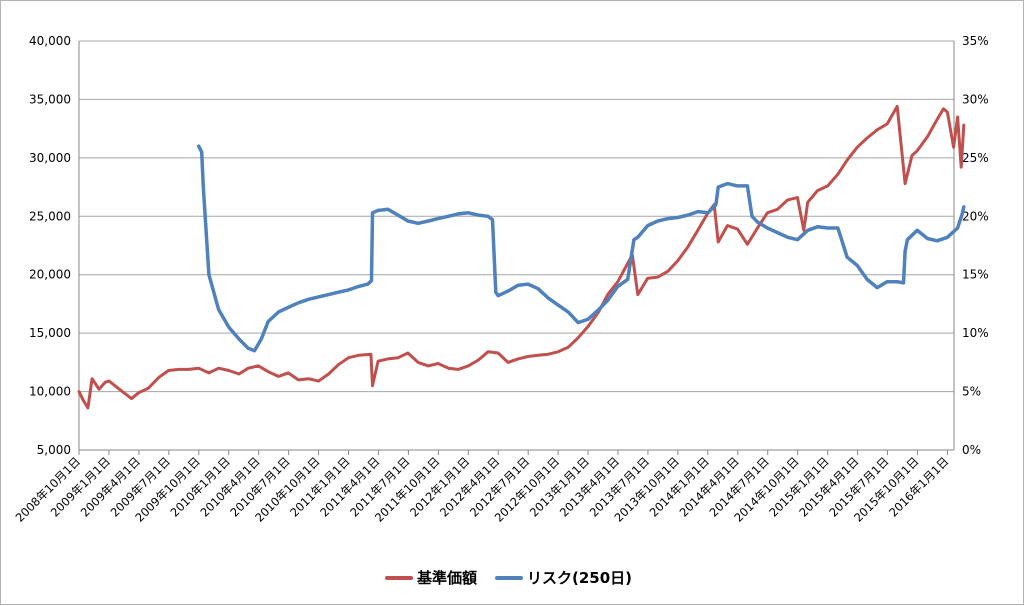 The width and height of the screenshot is (1024, 606). I want to click on right-tick-label: 15%, so click(975, 275).